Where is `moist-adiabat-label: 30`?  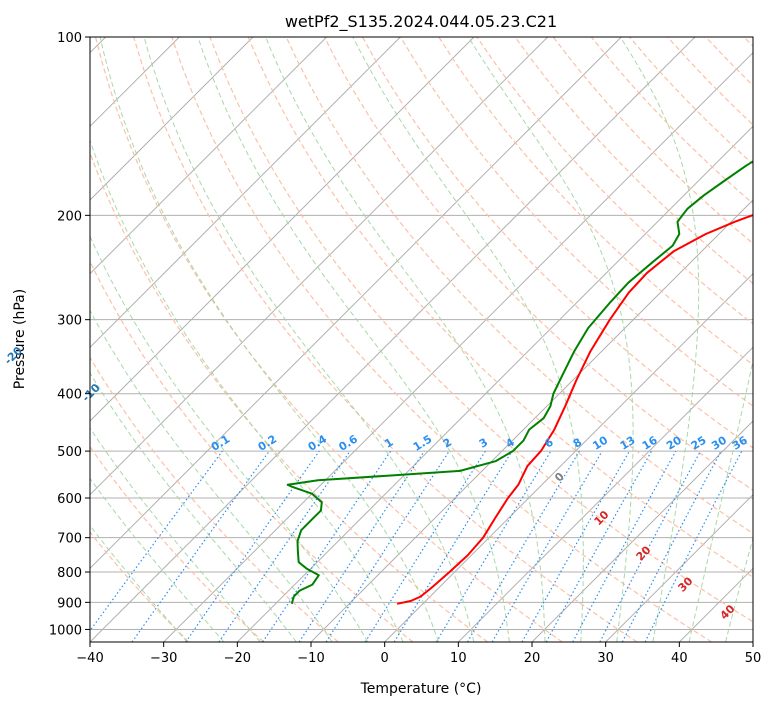 moist-adiabat-label: 30 is located at coordinates (686, 584).